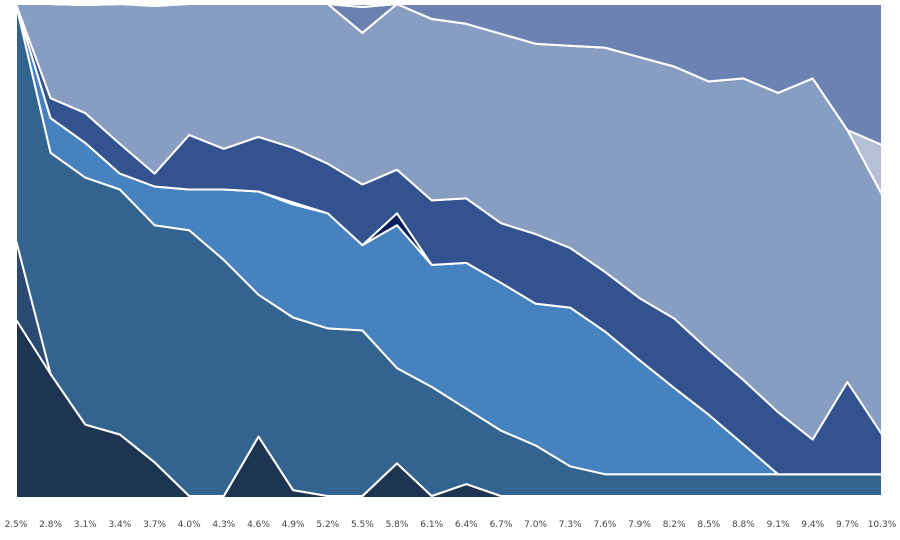 This screenshot has height=540, width=900. Describe the element at coordinates (501, 525) in the screenshot. I see `x-tick-label: 6.7%` at that location.